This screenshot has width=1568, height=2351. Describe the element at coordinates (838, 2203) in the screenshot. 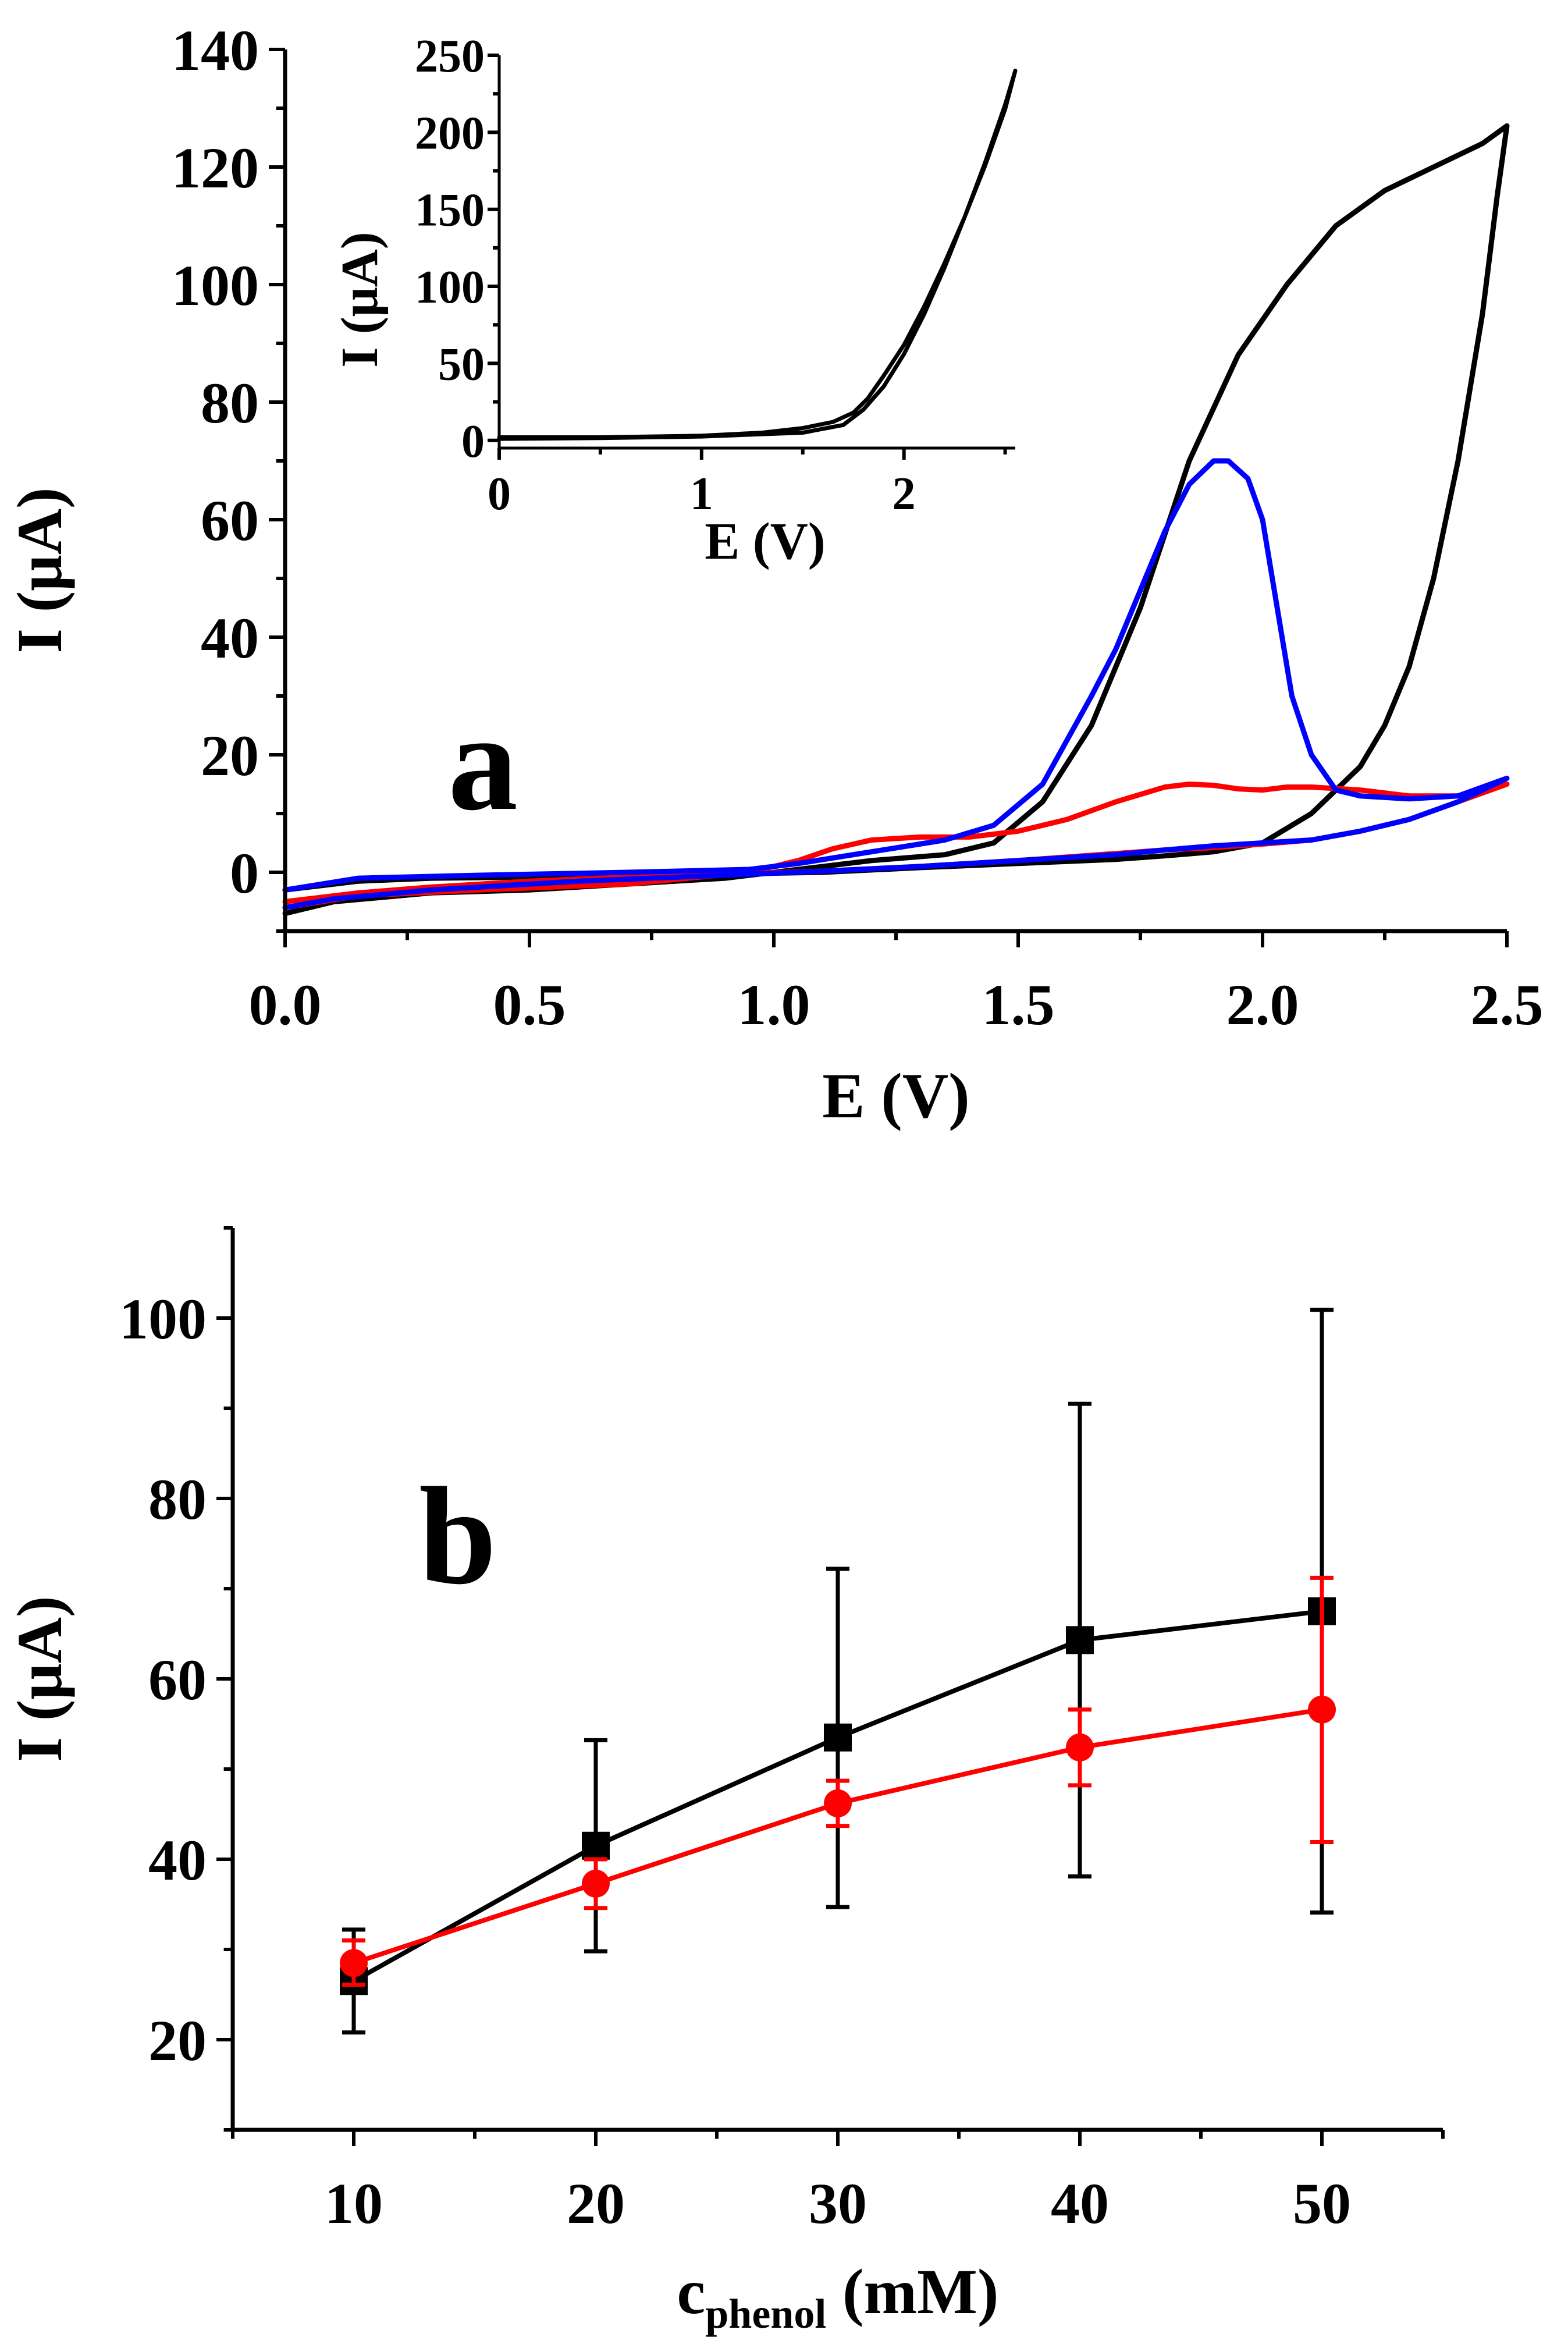

I see `panel-b-x-tick-label: 30` at that location.